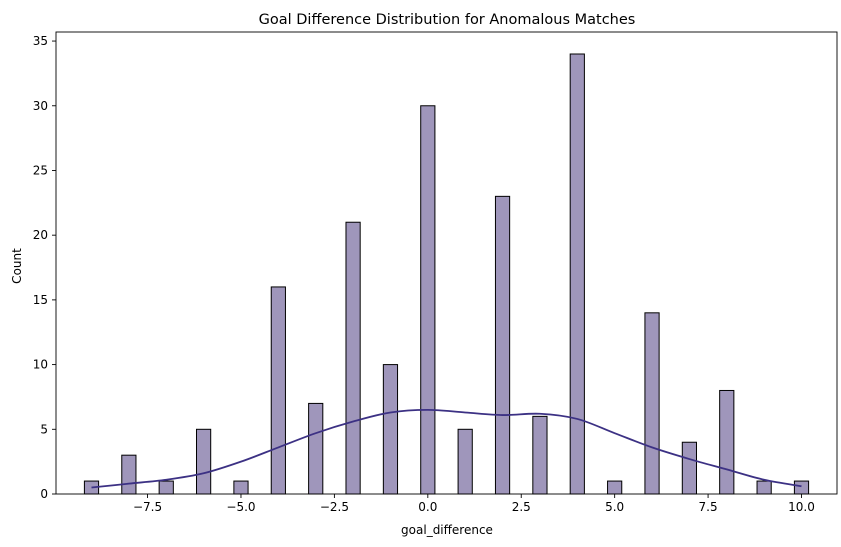  I want to click on y-tick-label: 10, so click(40, 365).